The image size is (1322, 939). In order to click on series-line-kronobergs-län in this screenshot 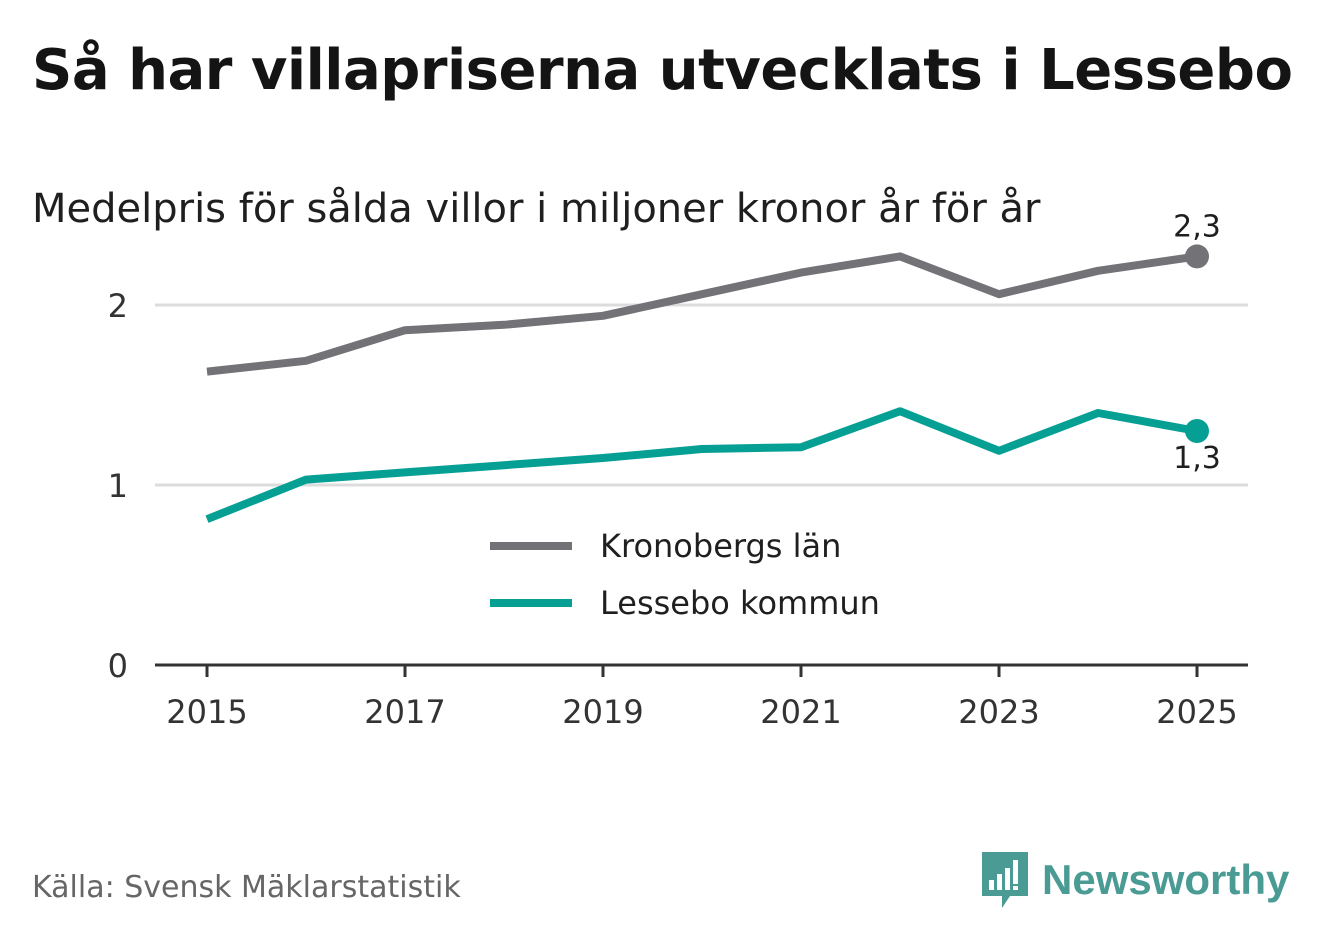, I will do `click(702, 314)`.